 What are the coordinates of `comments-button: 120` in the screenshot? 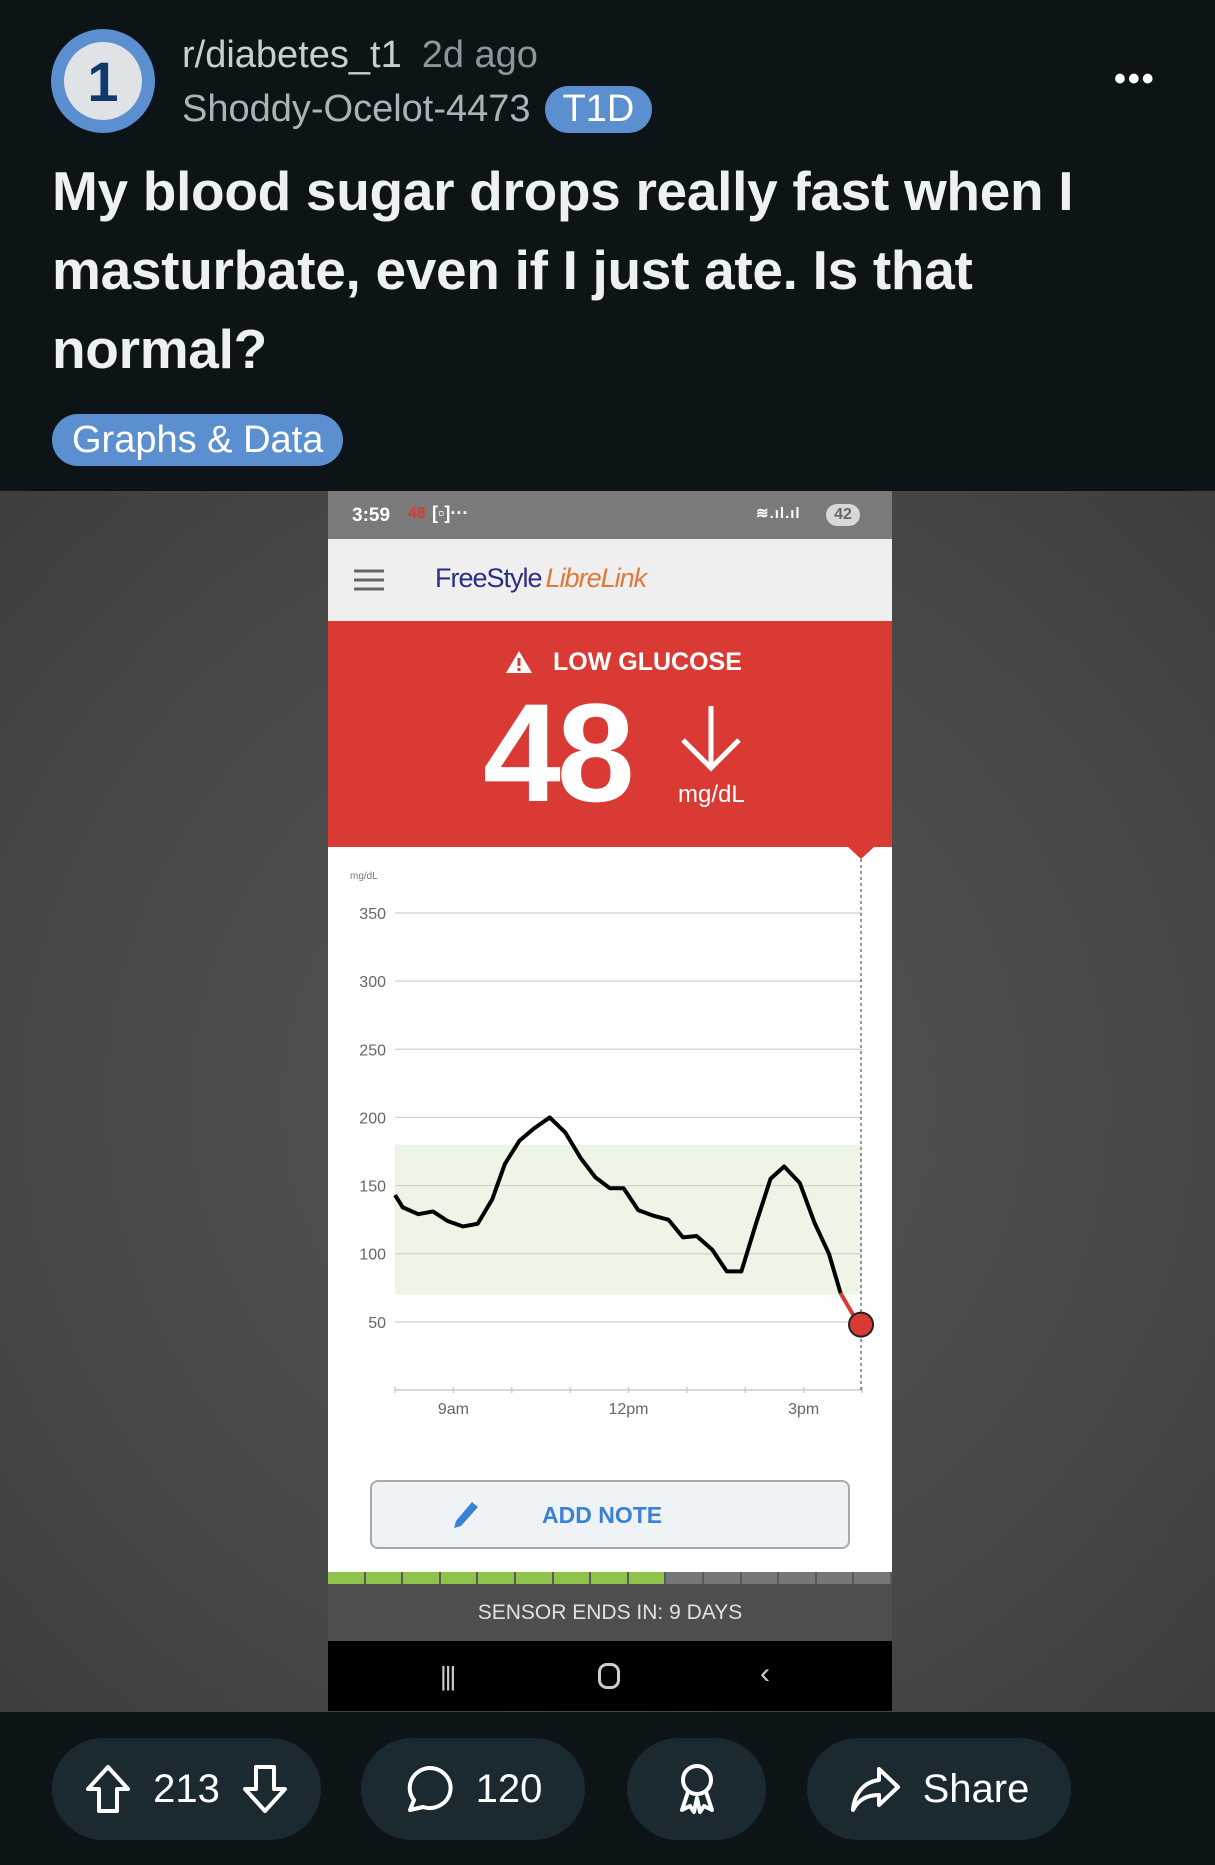 It's located at (473, 1789).